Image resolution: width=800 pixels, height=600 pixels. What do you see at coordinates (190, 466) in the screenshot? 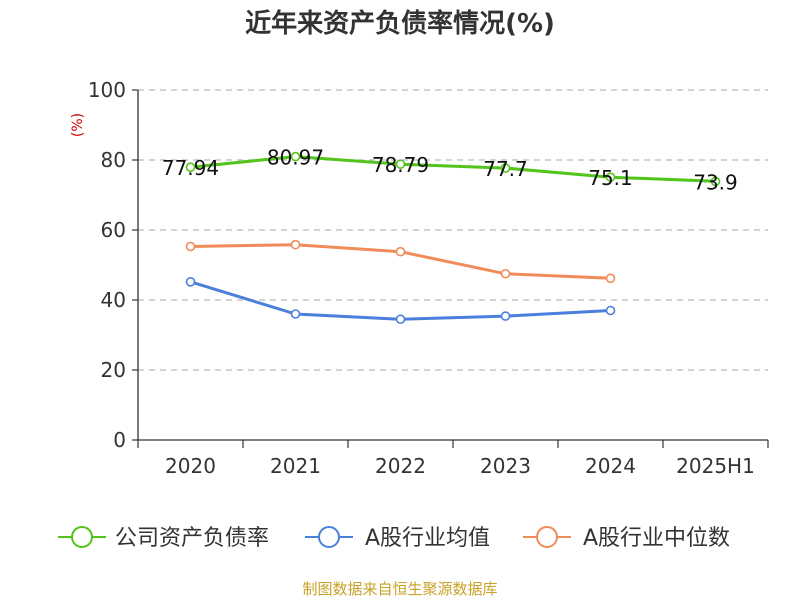
I see `x-tick-label: 2020` at bounding box center [190, 466].